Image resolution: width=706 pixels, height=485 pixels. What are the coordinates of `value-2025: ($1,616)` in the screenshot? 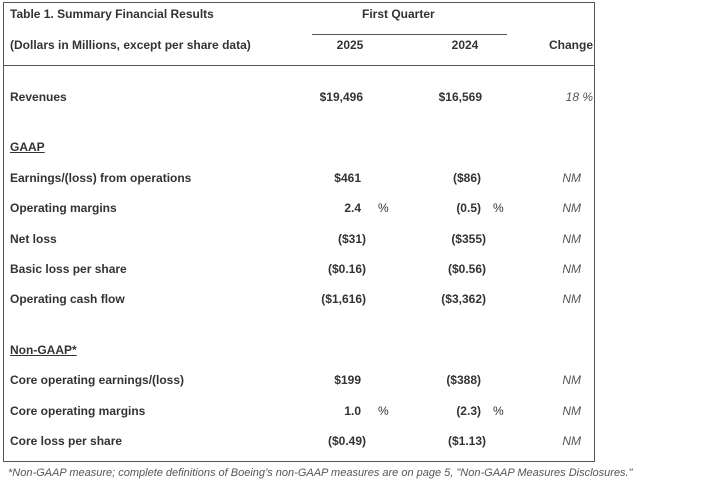 It's located at (343, 299).